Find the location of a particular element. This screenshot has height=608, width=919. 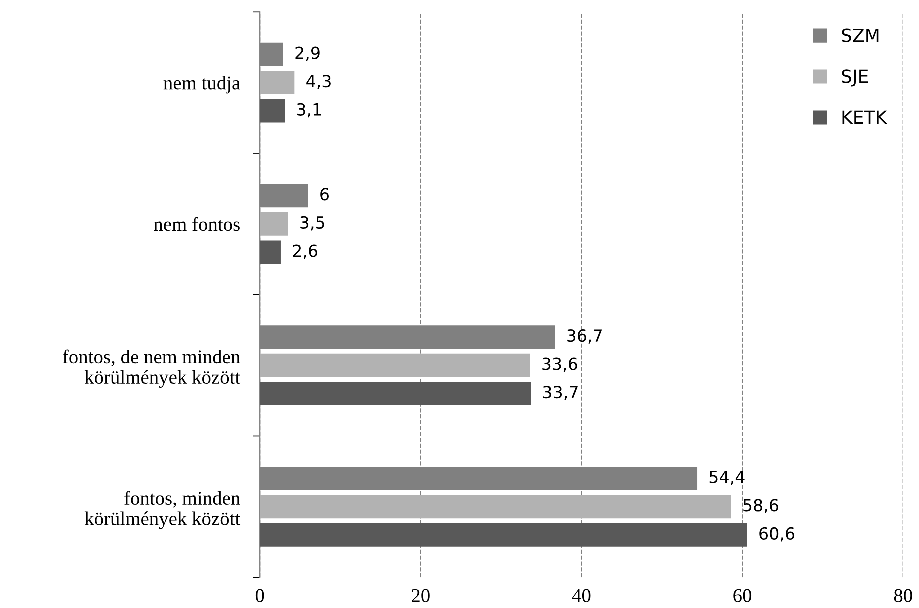

y-tick-label: fontos, minden körülmények között is located at coordinates (162, 510).